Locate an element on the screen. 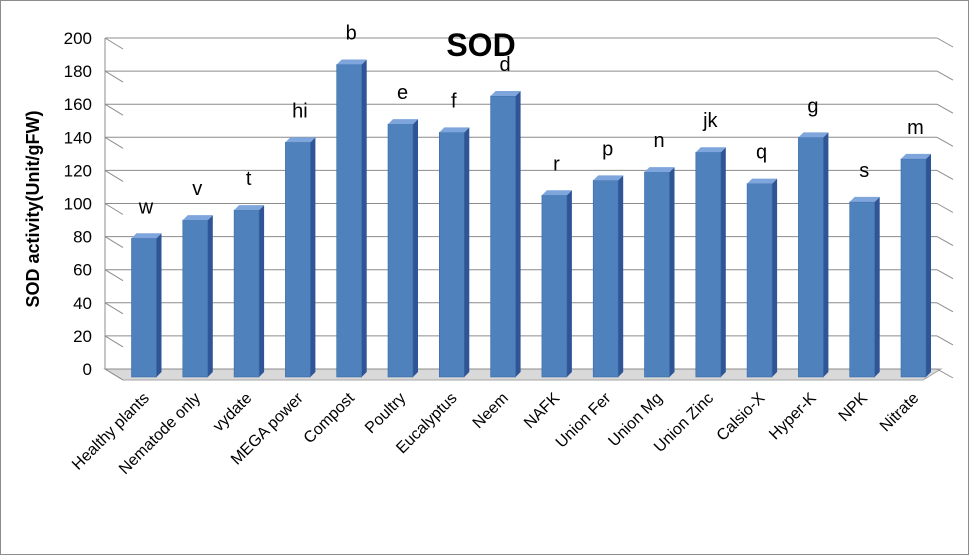  y-tick-label: 100 is located at coordinates (78, 204).